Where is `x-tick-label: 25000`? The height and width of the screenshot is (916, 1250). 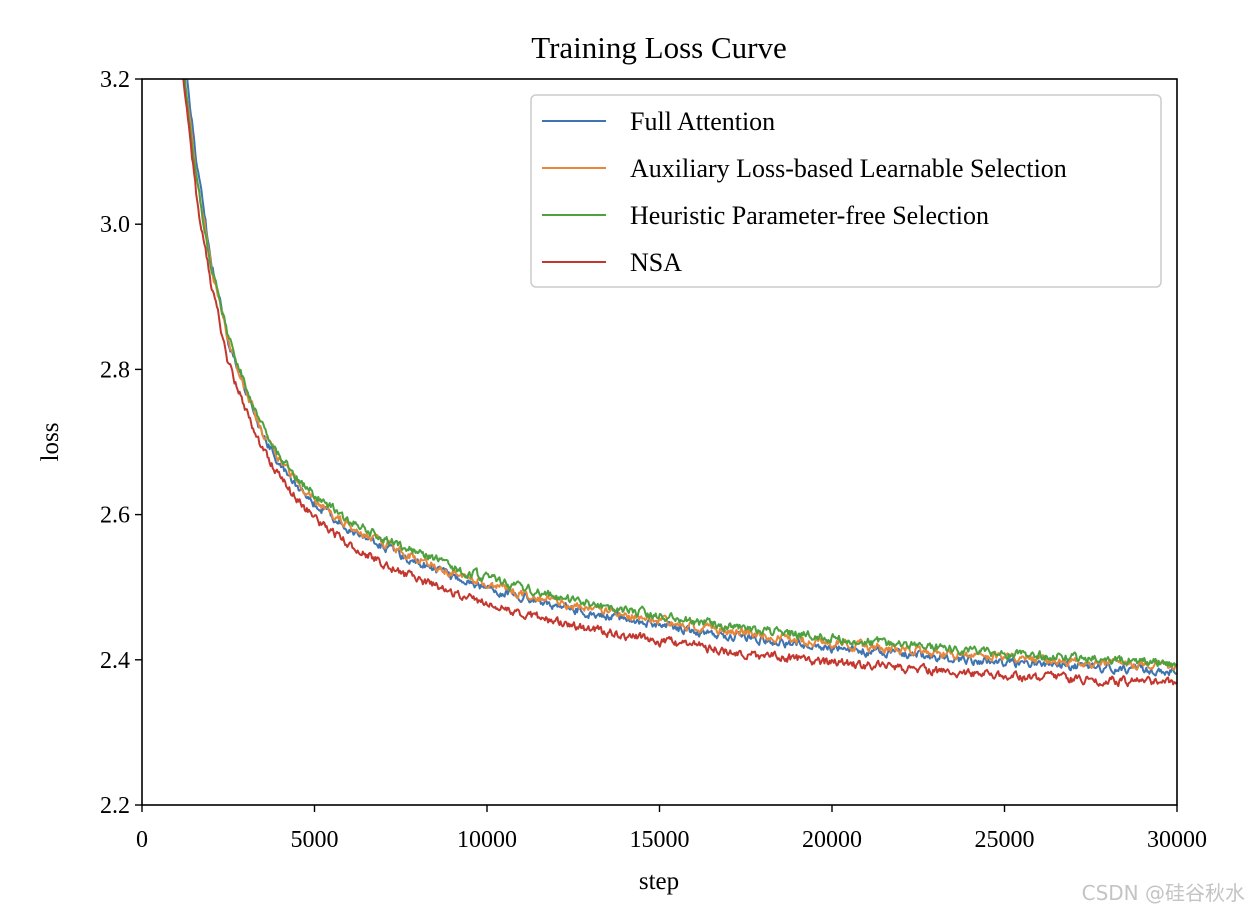 x-tick-label: 25000 is located at coordinates (1005, 840).